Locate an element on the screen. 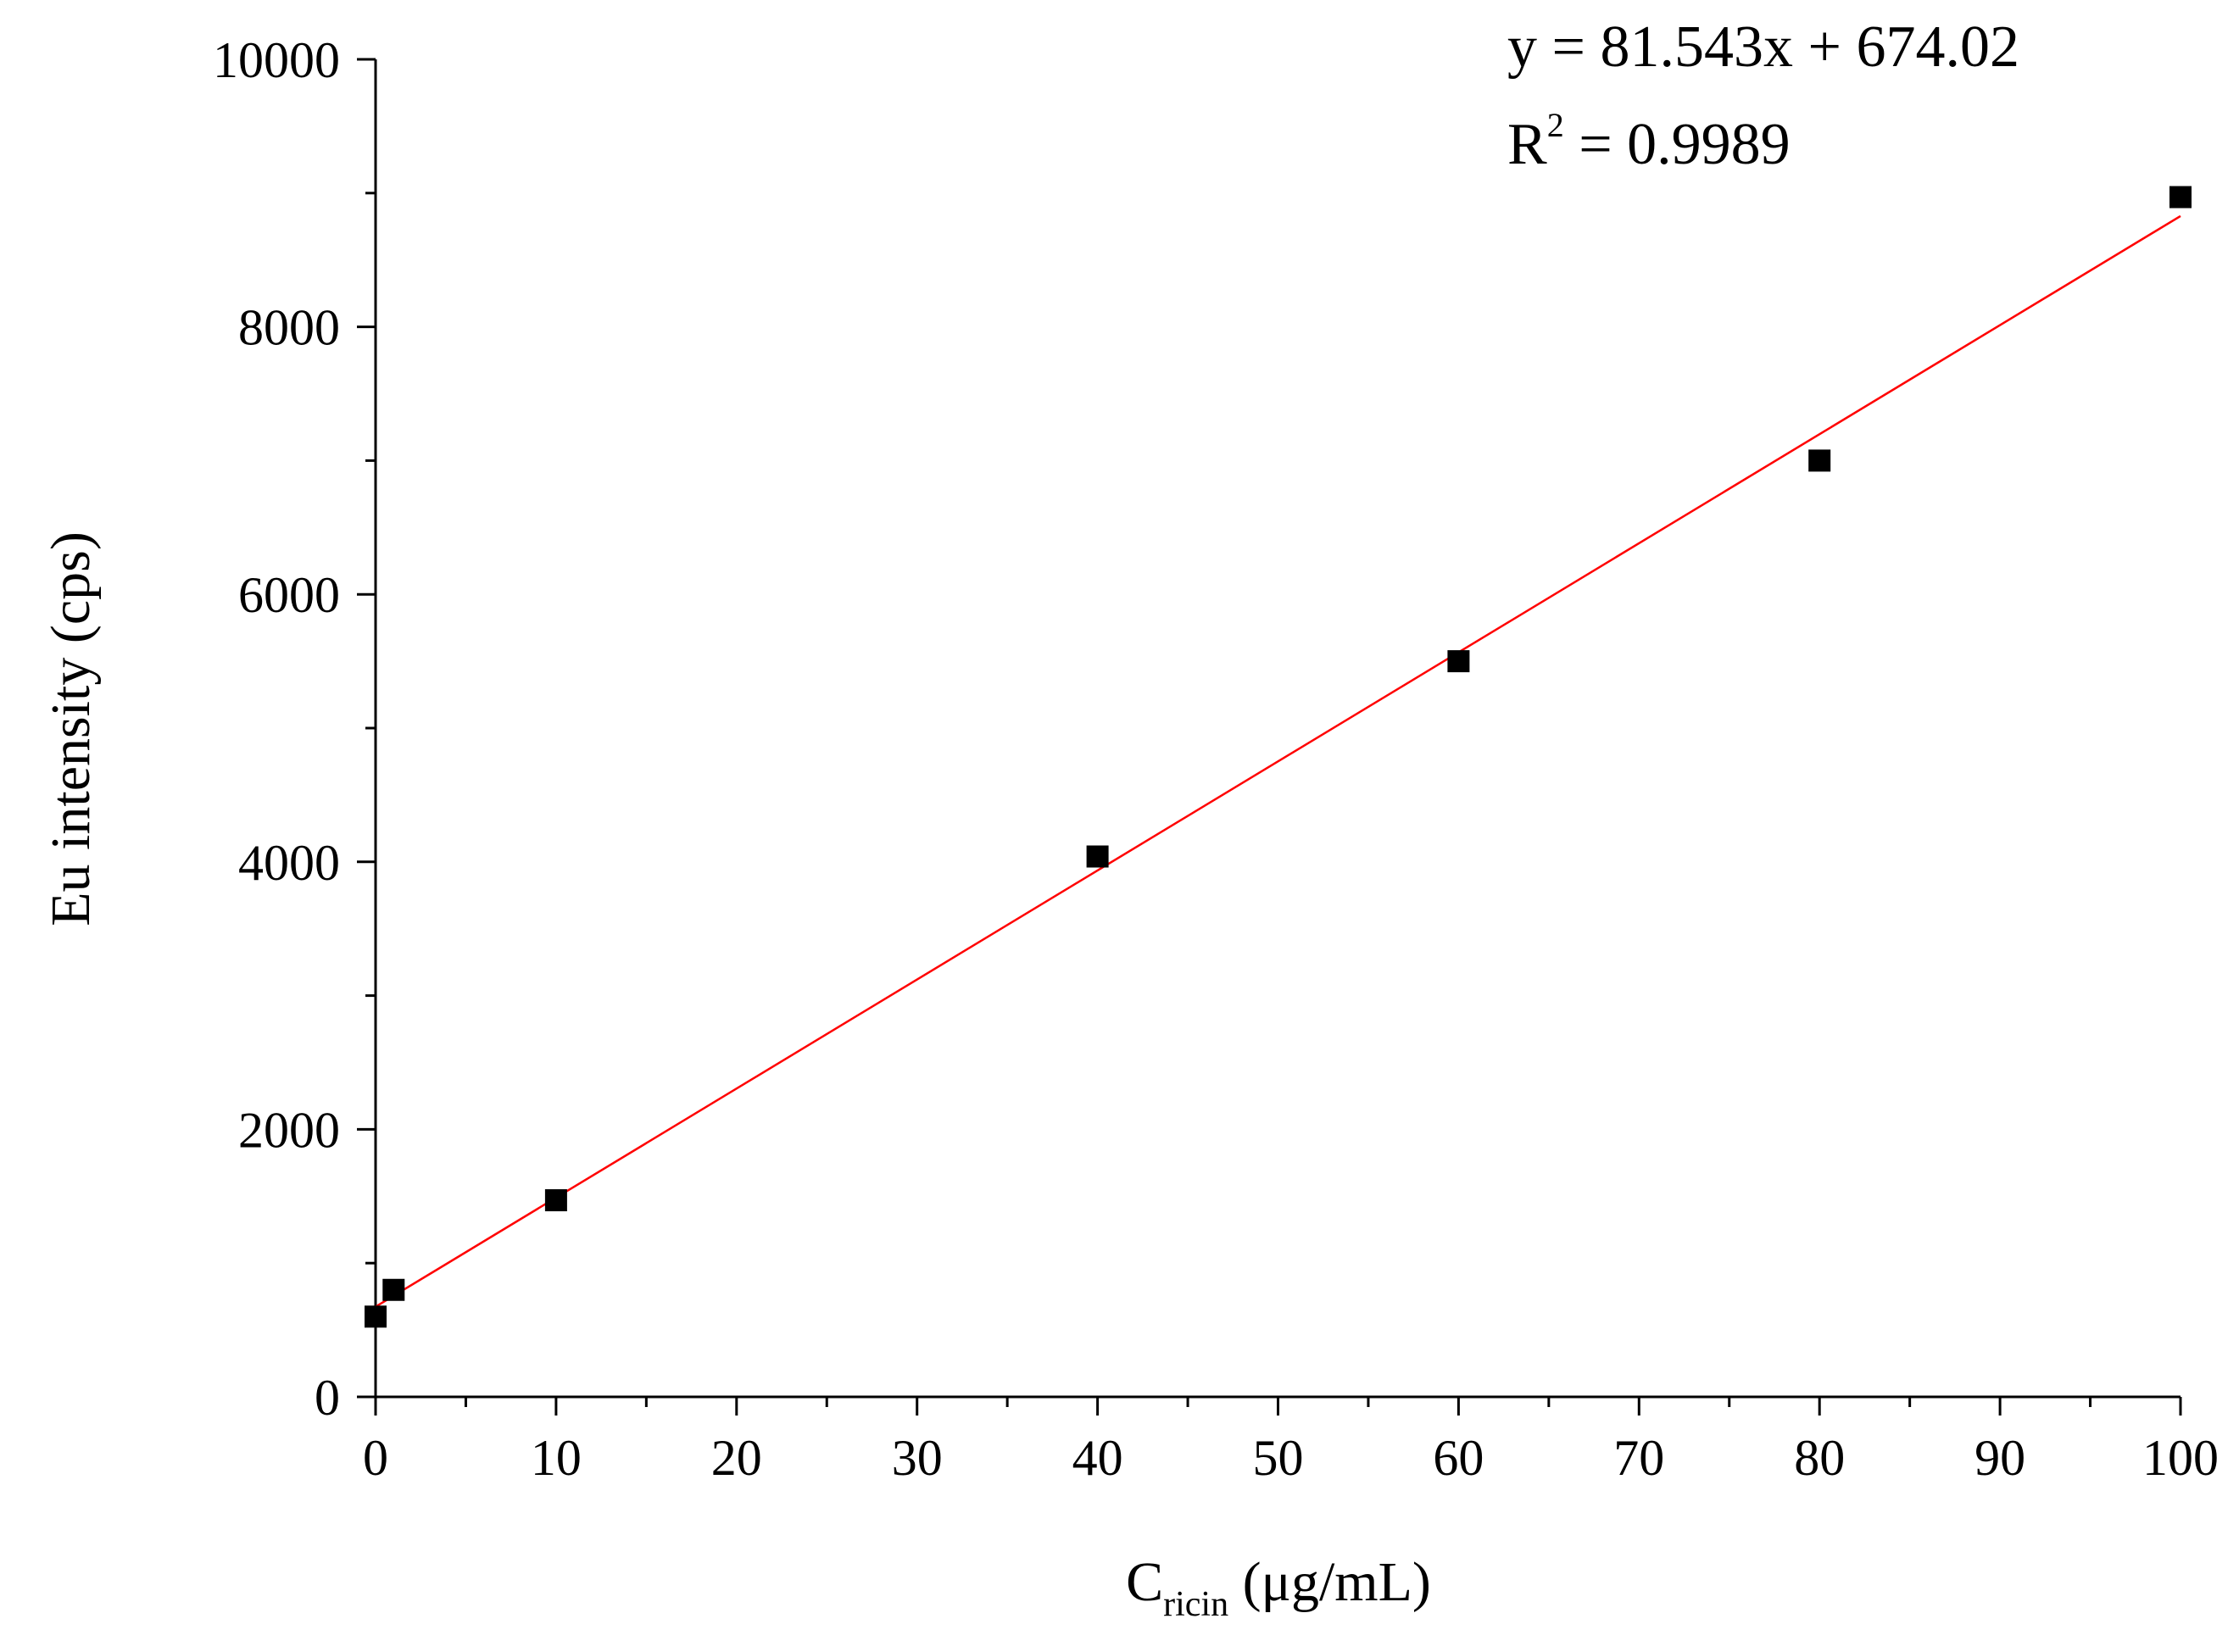 This screenshot has height=1652, width=2239. r-squared-value: = 0.9989 is located at coordinates (1678, 144).